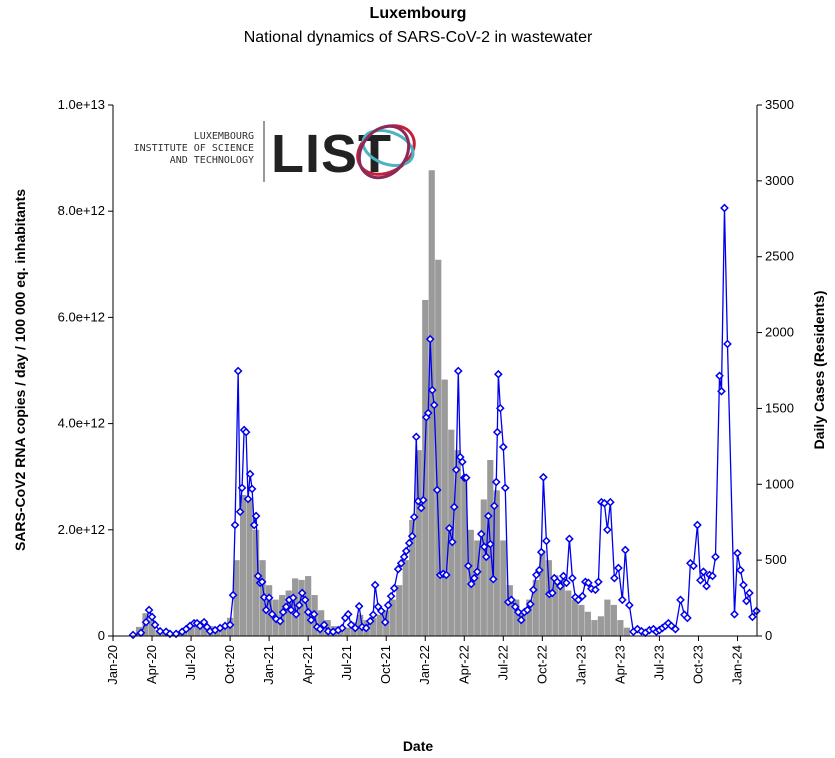 This screenshot has width=835, height=758. Describe the element at coordinates (541, 664) in the screenshot. I see `x-tick-label: Oct-22` at that location.